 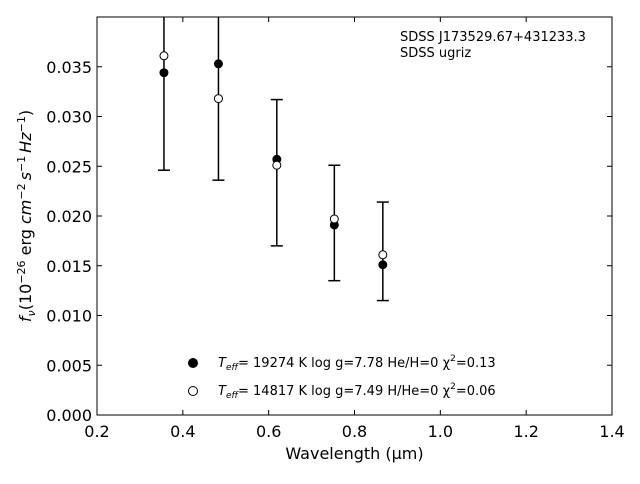 I want to click on y-label-cm-exp: −2, so click(x=21, y=191).